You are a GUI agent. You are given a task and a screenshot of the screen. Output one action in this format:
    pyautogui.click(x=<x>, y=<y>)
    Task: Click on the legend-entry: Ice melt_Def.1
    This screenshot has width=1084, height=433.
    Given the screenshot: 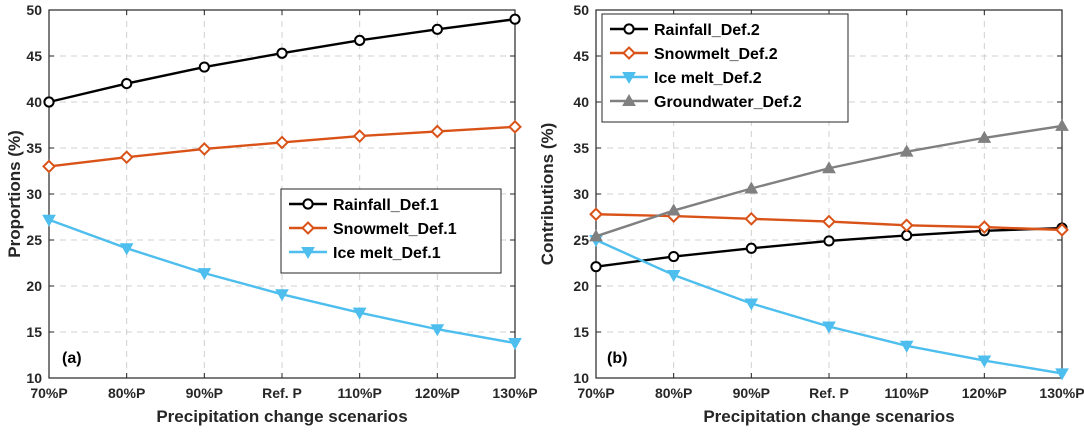 What is the action you would take?
    pyautogui.click(x=387, y=253)
    